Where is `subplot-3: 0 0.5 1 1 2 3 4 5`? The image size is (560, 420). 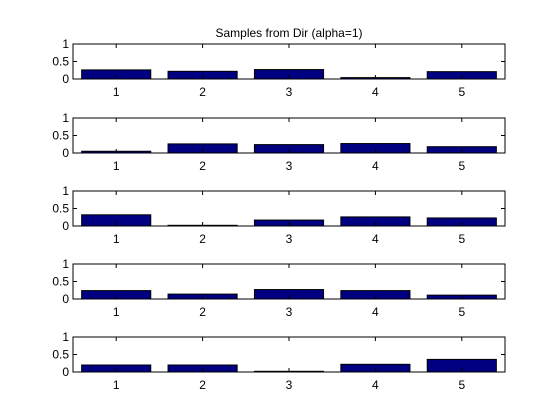
subplot-3: 0 0.5 1 1 2 3 4 5 is located at coordinates (279, 215).